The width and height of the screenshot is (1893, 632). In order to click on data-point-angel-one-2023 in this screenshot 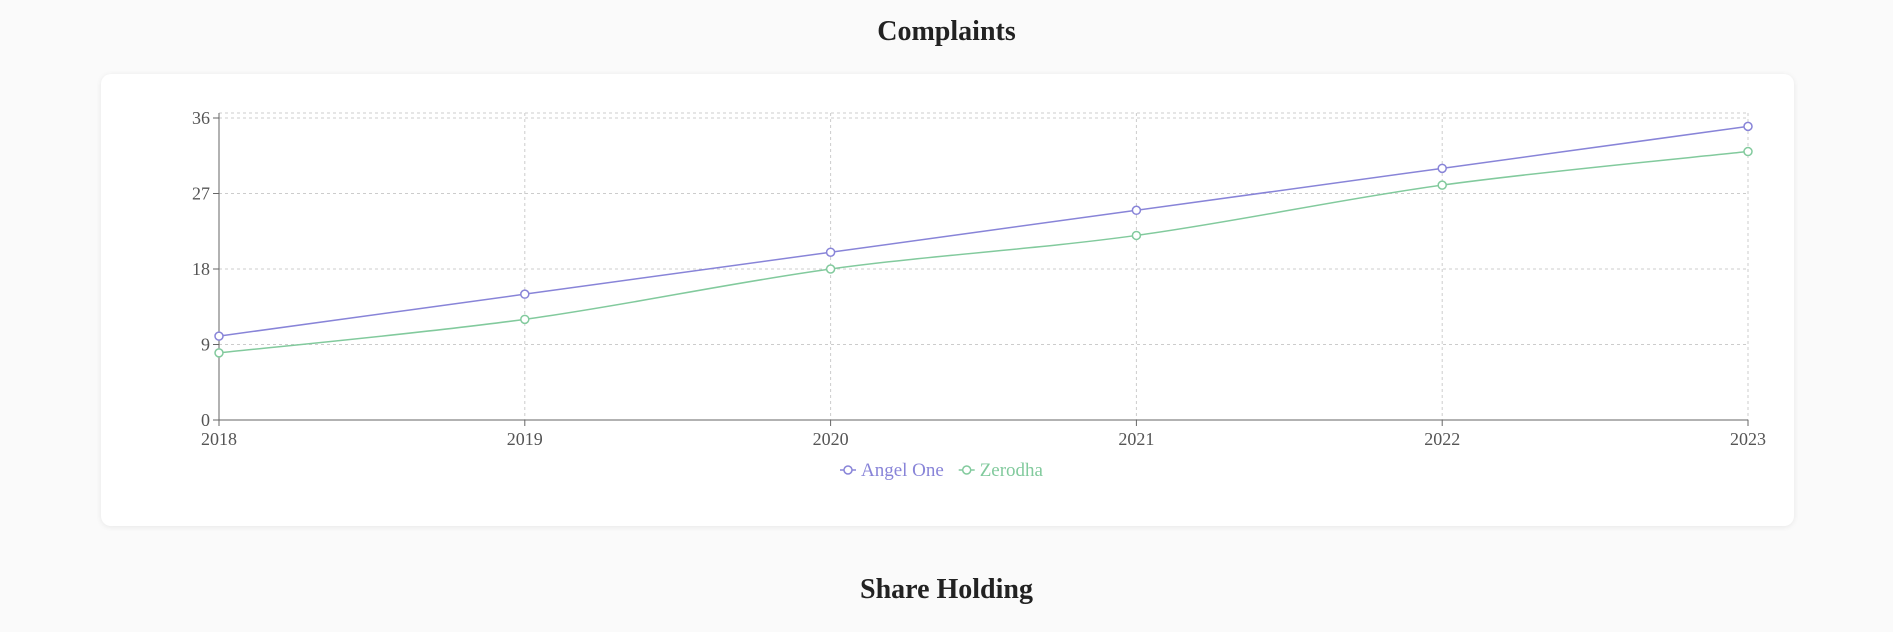, I will do `click(1748, 126)`.